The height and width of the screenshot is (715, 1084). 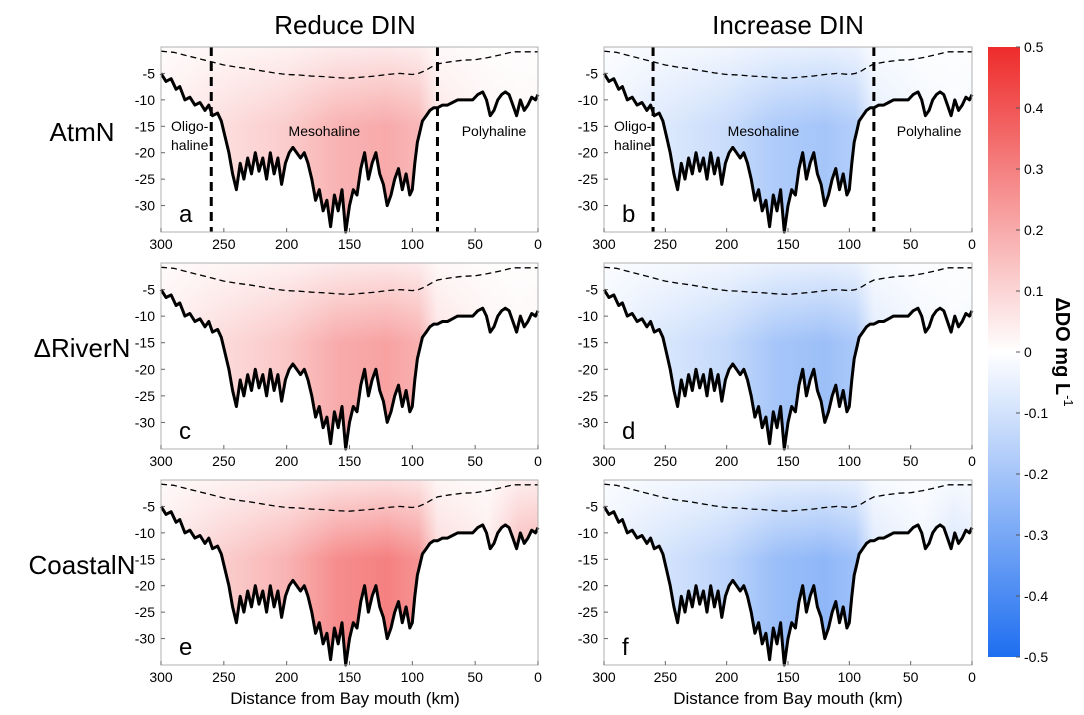 I want to click on col-title-reduce: Reduce DIN, so click(x=345, y=25).